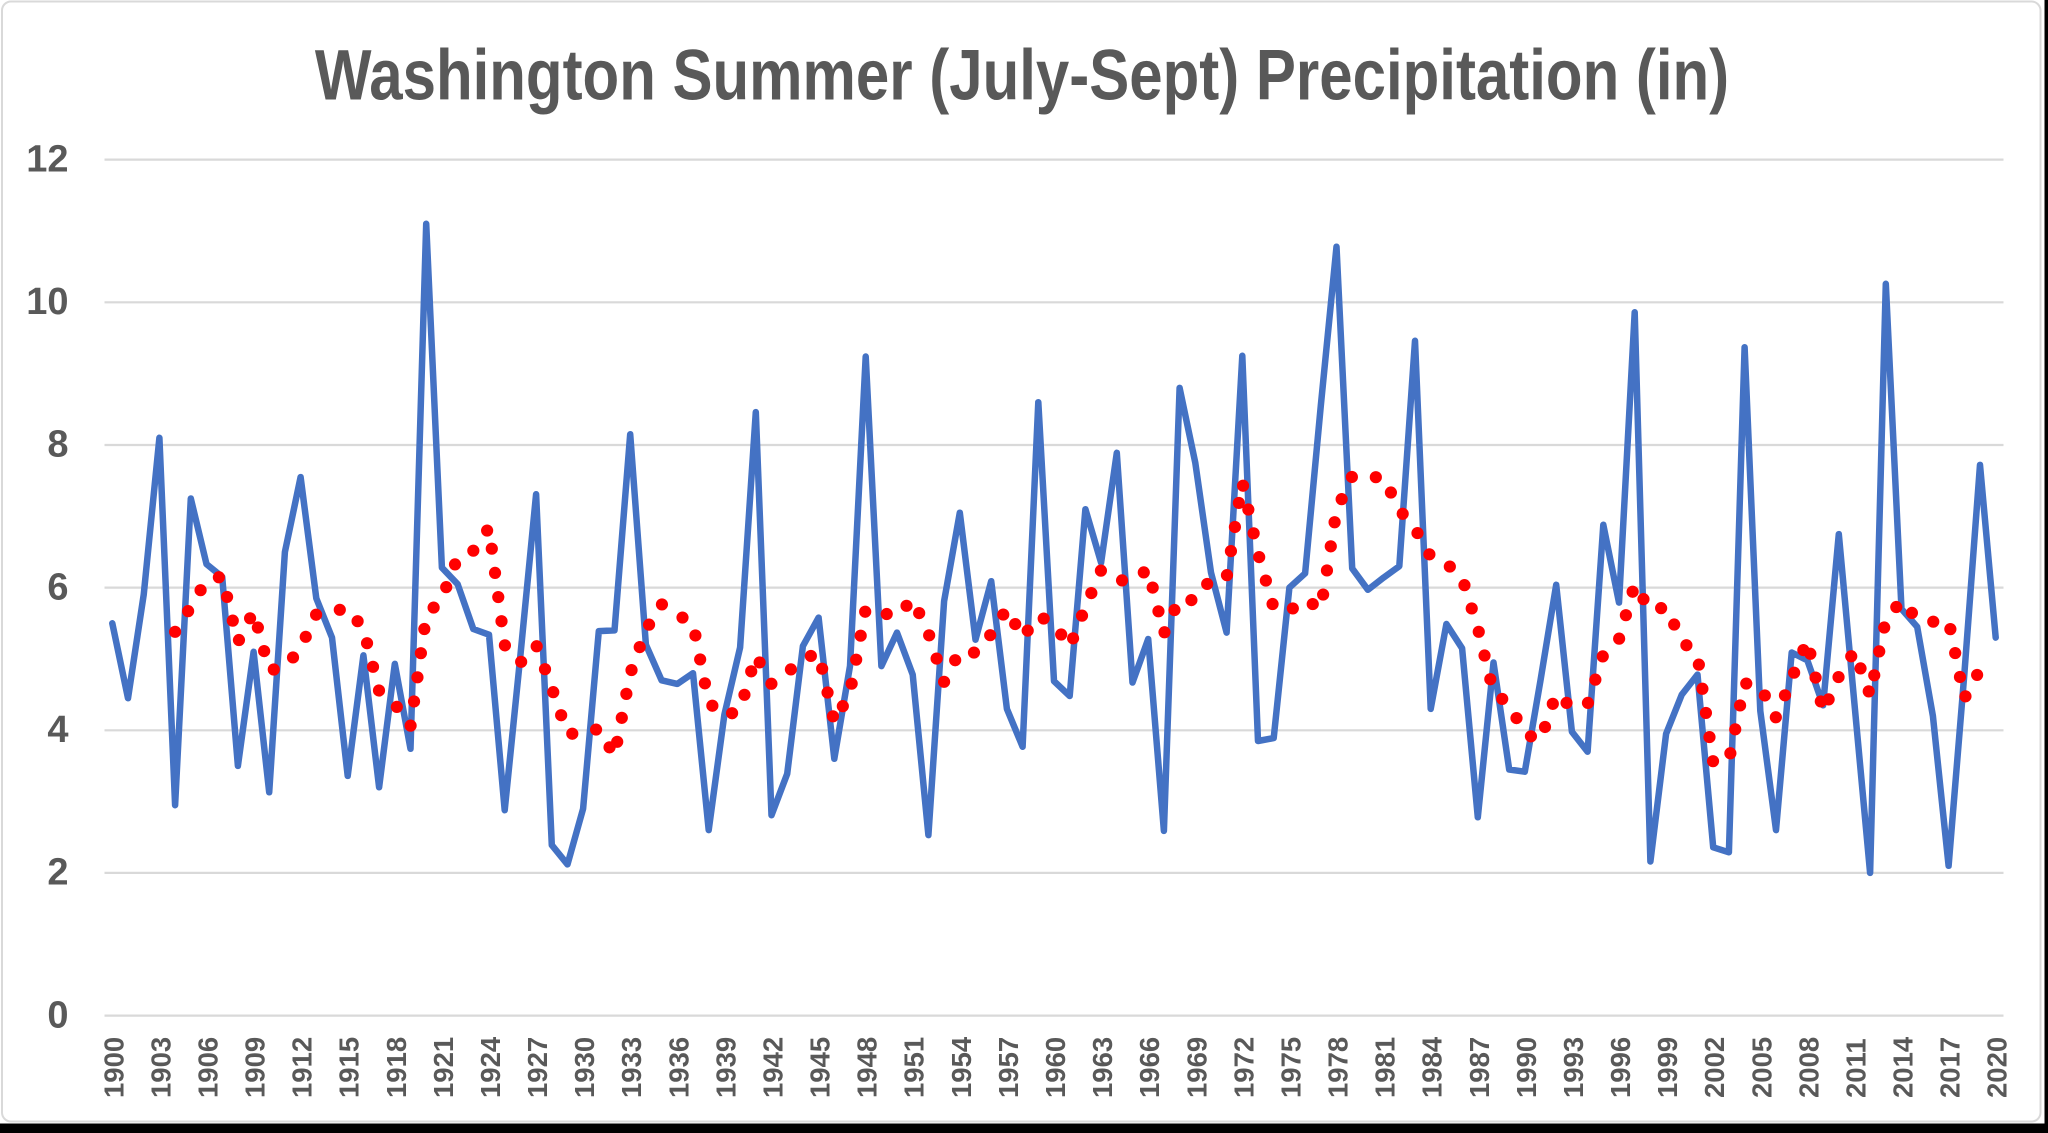 This screenshot has height=1133, width=2048. What do you see at coordinates (914, 1067) in the screenshot?
I see `svg-text: 1951` at bounding box center [914, 1067].